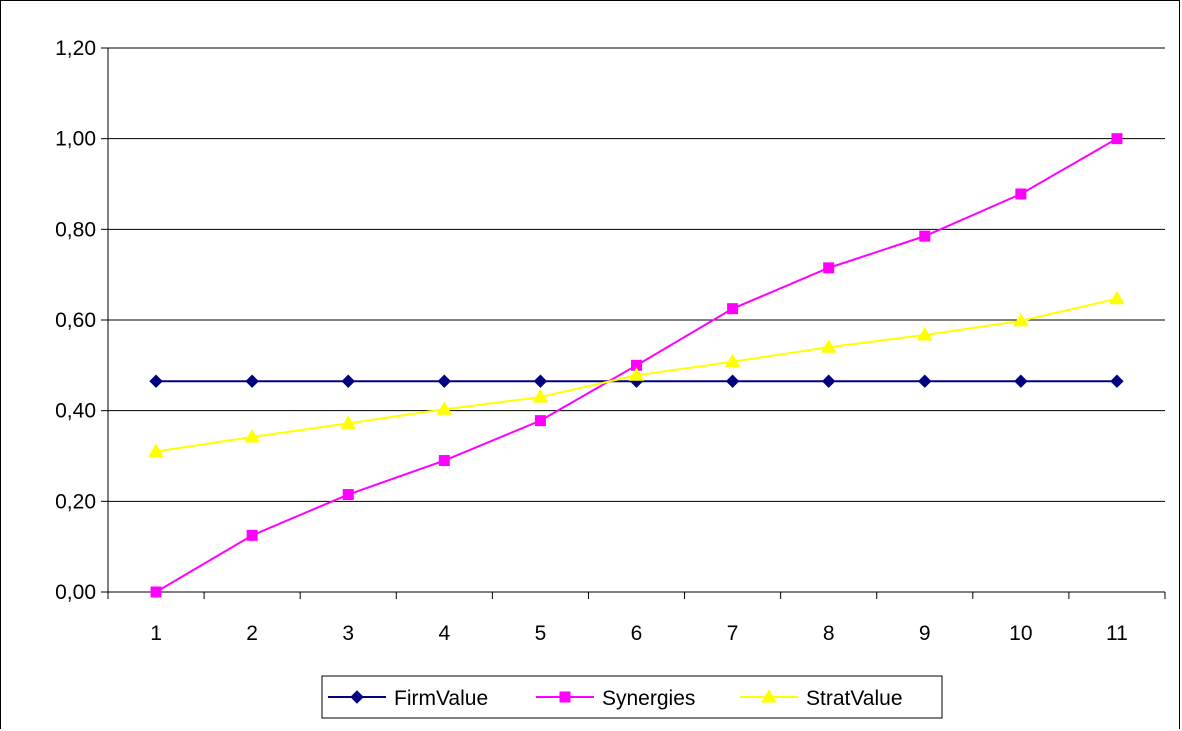  I want to click on x-tick-label: 11, so click(1117, 633).